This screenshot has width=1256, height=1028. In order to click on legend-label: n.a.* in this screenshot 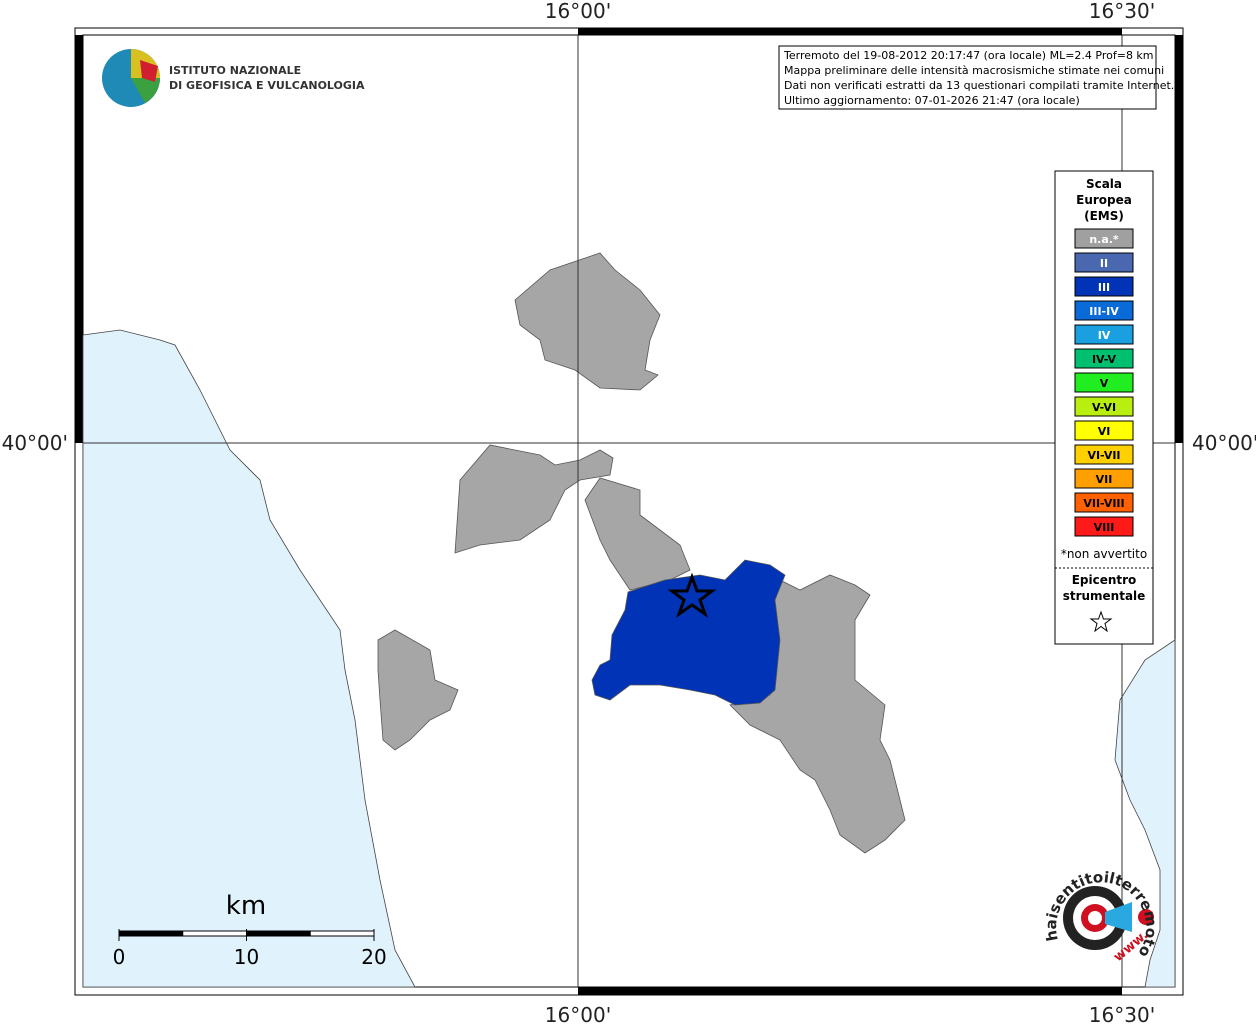, I will do `click(1104, 239)`.